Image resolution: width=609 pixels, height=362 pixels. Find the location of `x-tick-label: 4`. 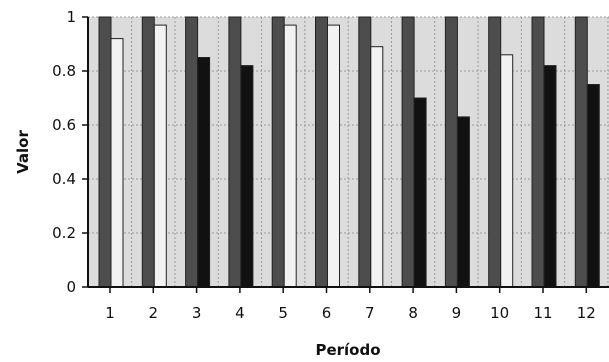

x-tick-label: 4 is located at coordinates (240, 313).